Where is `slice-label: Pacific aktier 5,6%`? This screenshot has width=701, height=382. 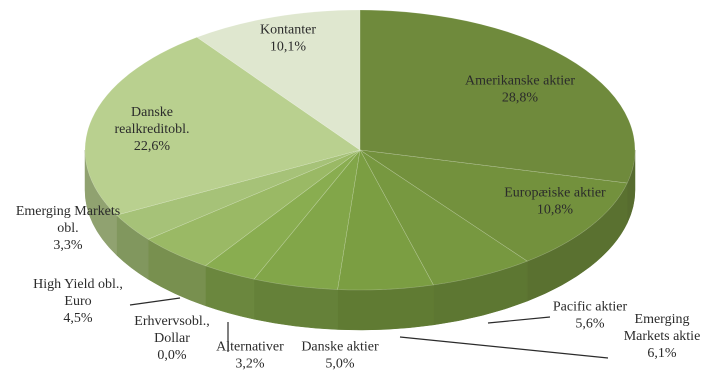
slice-label: Pacific aktier 5,6% is located at coordinates (590, 316).